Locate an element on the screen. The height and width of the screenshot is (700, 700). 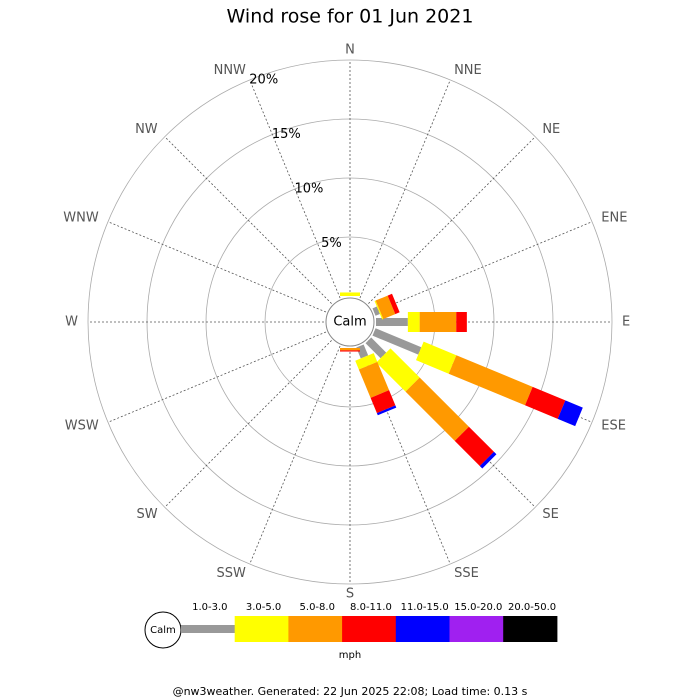
direction-label: NNW is located at coordinates (230, 70).